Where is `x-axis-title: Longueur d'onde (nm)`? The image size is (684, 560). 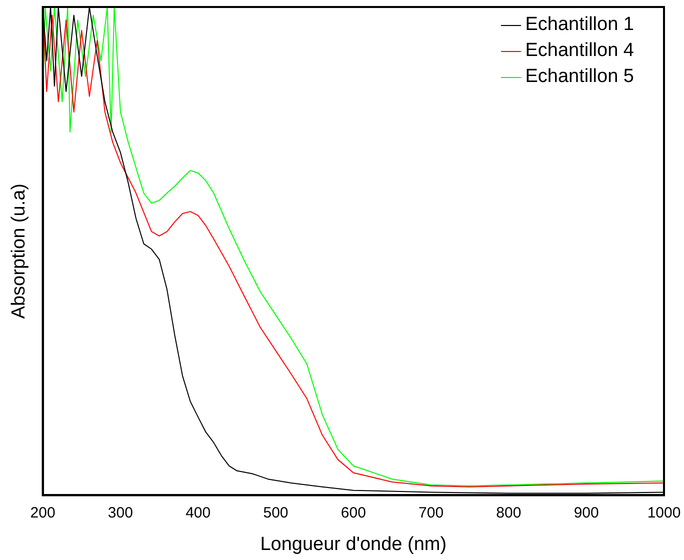 x-axis-title: Longueur d'onde (nm) is located at coordinates (353, 544).